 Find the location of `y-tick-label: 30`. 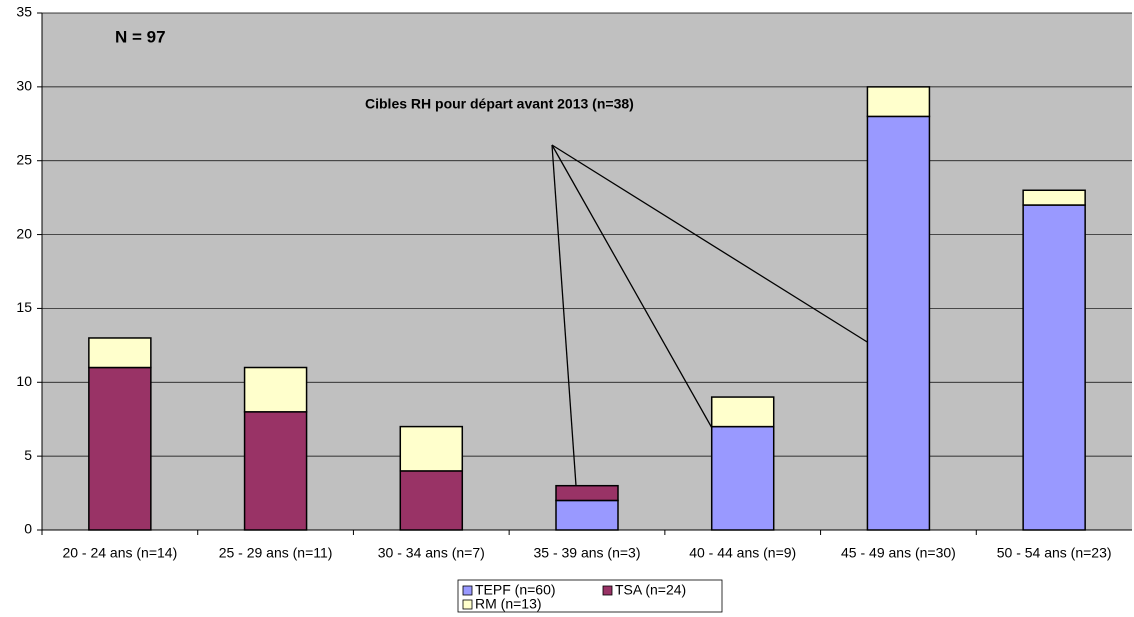

y-tick-label: 30 is located at coordinates (24, 86).